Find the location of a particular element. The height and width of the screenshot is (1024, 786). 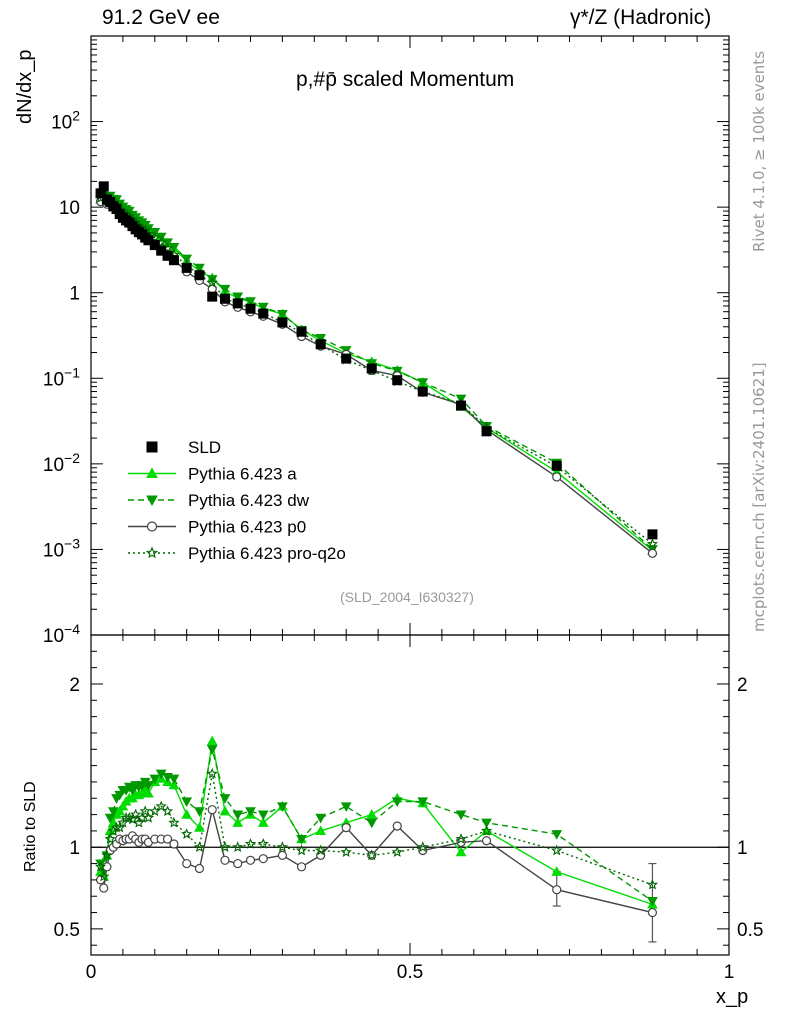

y-tick-label: 10⁻⁴ is located at coordinates (61, 634).